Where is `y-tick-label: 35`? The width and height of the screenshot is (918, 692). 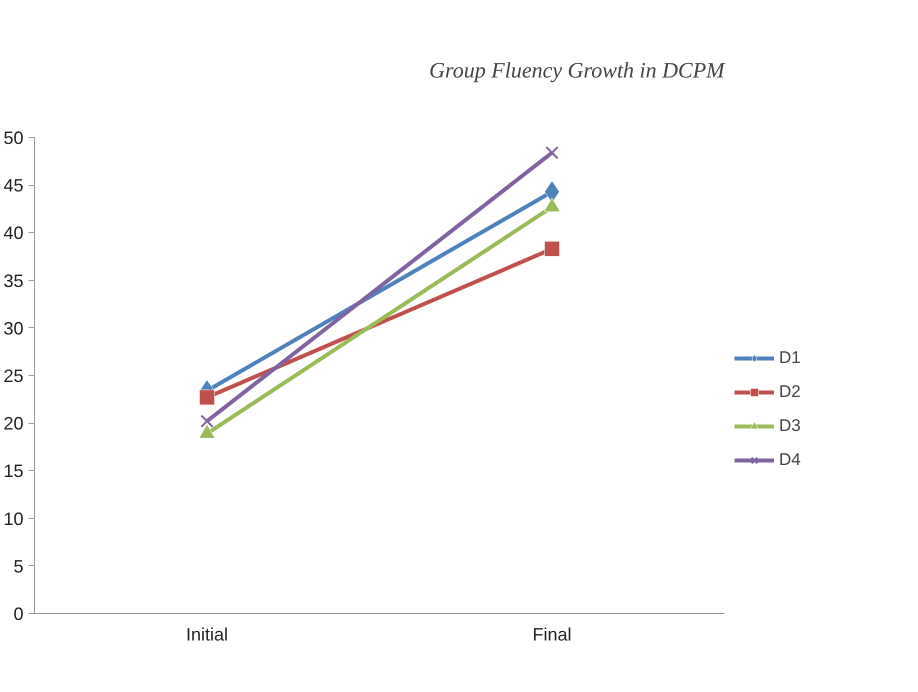
y-tick-label: 35 is located at coordinates (13, 280).